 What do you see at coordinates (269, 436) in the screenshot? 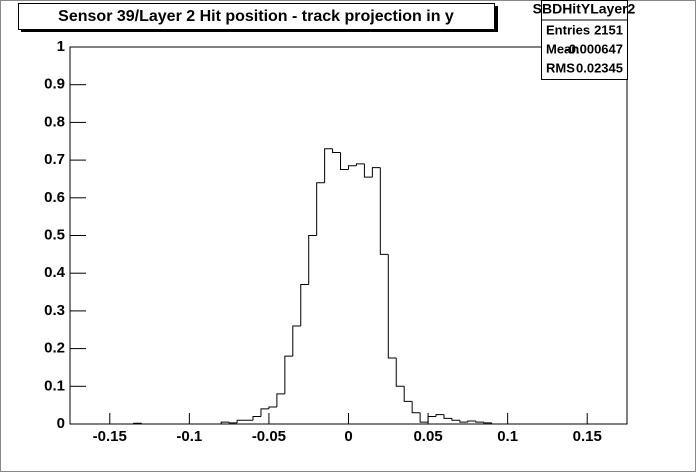
I see `x-tick-label: -0.05` at bounding box center [269, 436].